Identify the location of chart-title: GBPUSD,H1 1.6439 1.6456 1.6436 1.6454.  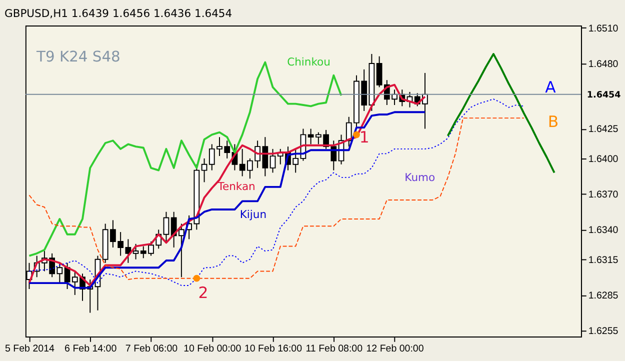
(118, 13).